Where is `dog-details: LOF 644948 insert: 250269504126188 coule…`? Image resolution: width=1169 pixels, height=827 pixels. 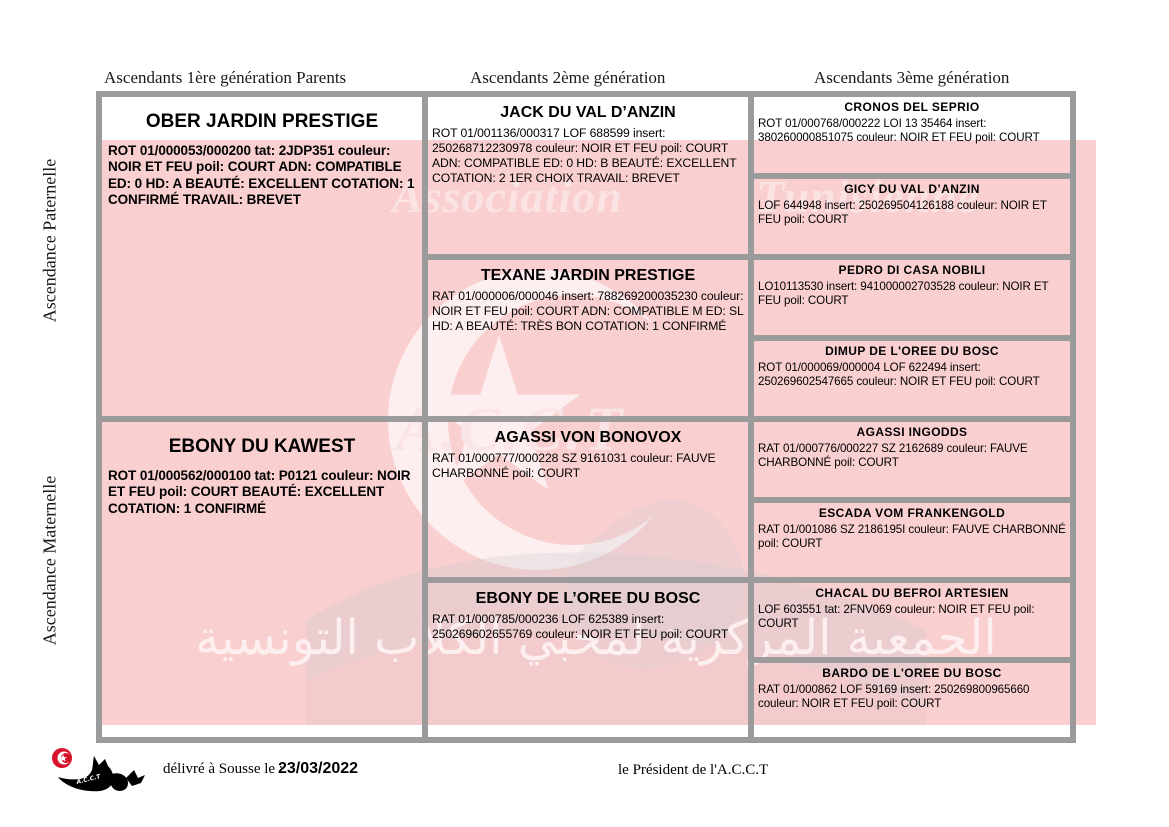
dog-details: LOF 644948 insert: 250269504126188 coule… is located at coordinates (902, 212).